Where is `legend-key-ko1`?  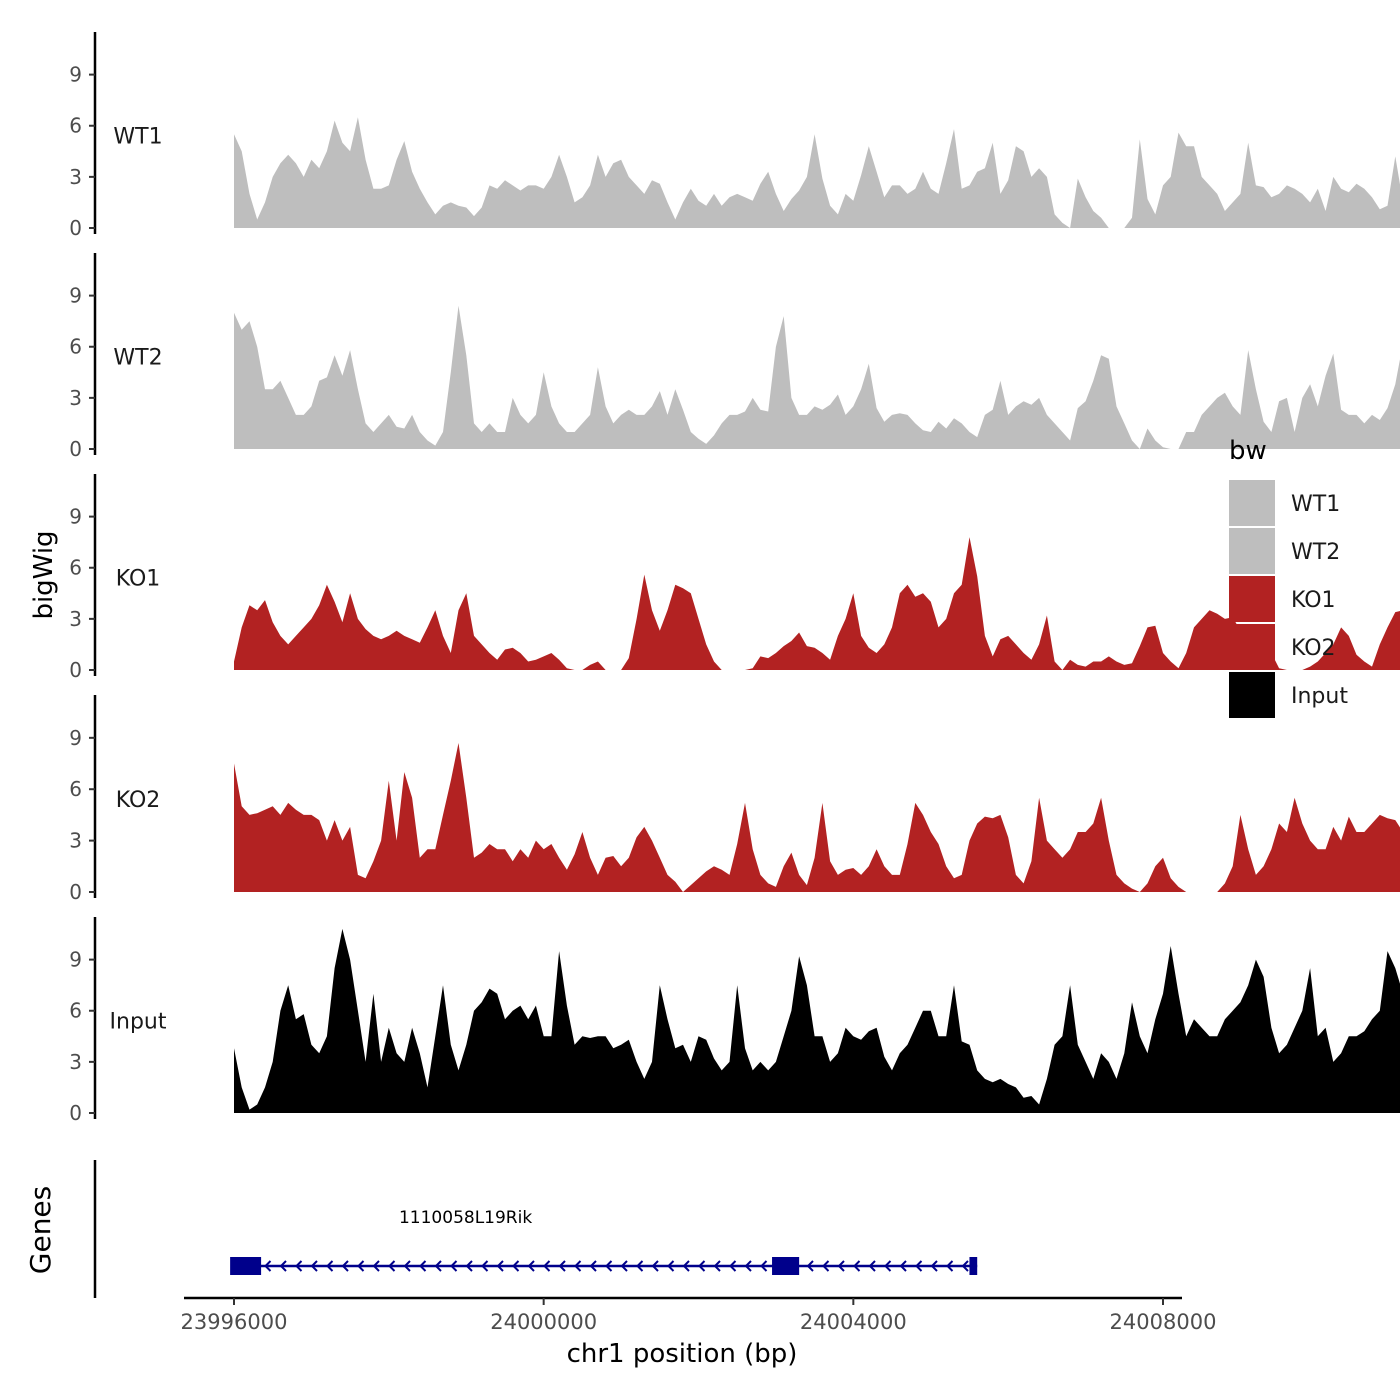 legend-key-ko1 is located at coordinates (1252, 599).